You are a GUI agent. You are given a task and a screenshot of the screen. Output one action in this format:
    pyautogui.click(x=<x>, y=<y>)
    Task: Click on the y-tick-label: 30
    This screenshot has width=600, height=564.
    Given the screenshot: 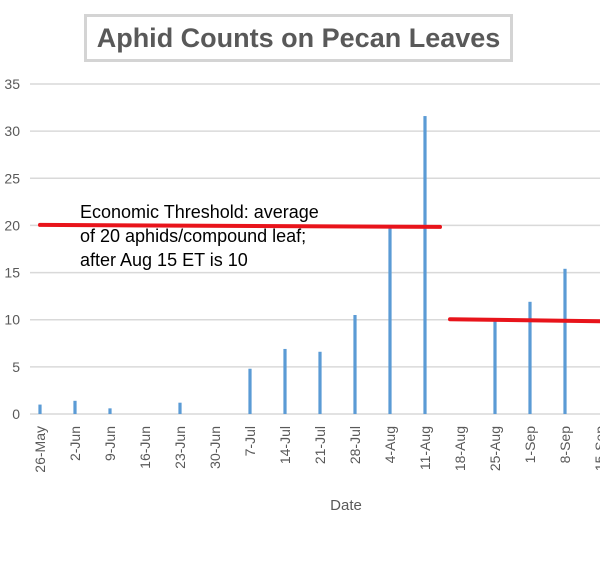 What is the action you would take?
    pyautogui.click(x=12, y=131)
    